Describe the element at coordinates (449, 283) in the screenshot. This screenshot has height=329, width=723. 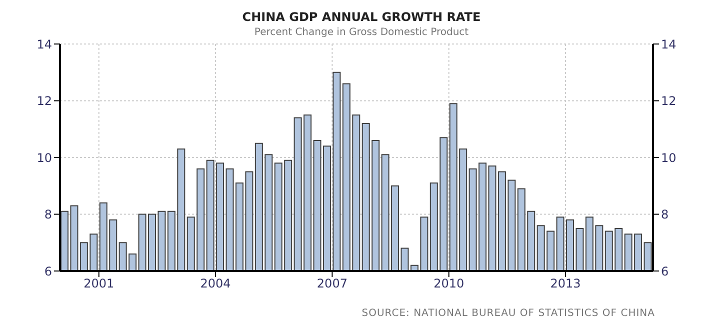
I see `x-tick-label: 2010` at that location.